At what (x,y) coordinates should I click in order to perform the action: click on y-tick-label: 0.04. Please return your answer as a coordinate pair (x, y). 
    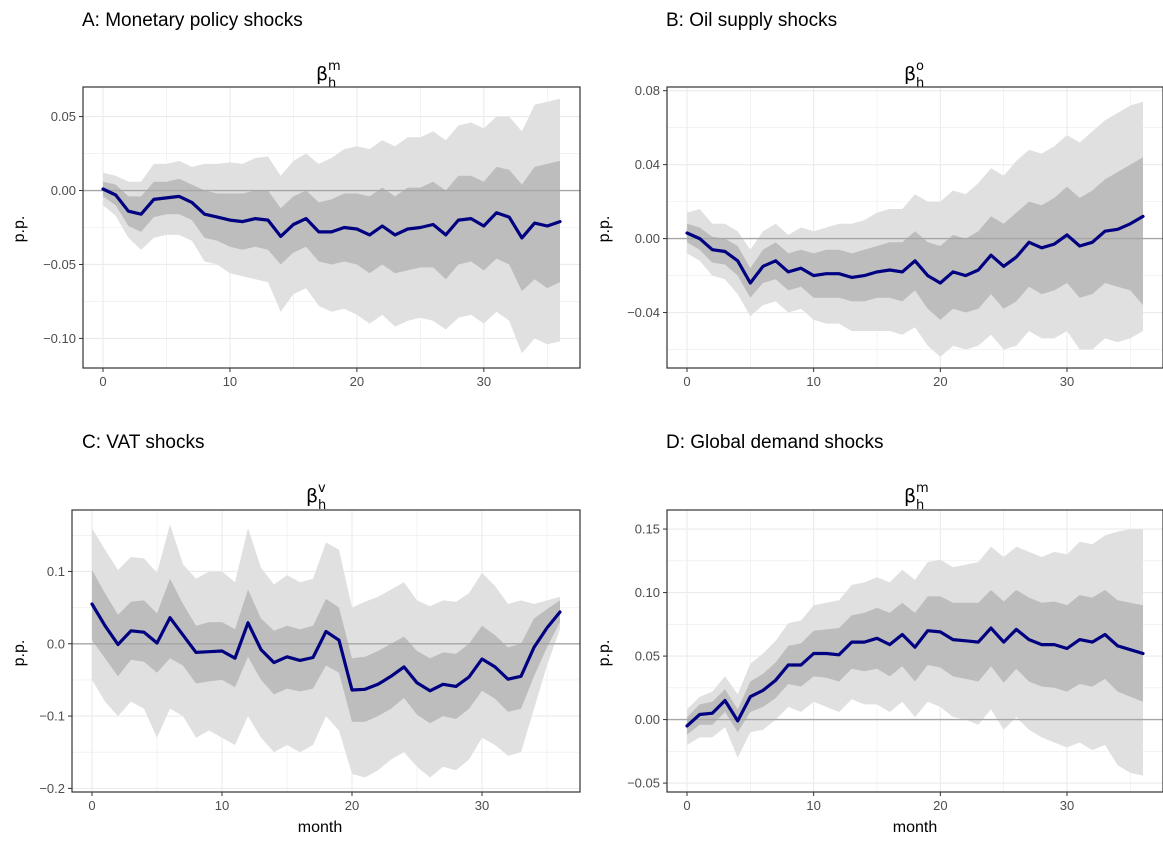
    Looking at the image, I should click on (647, 164).